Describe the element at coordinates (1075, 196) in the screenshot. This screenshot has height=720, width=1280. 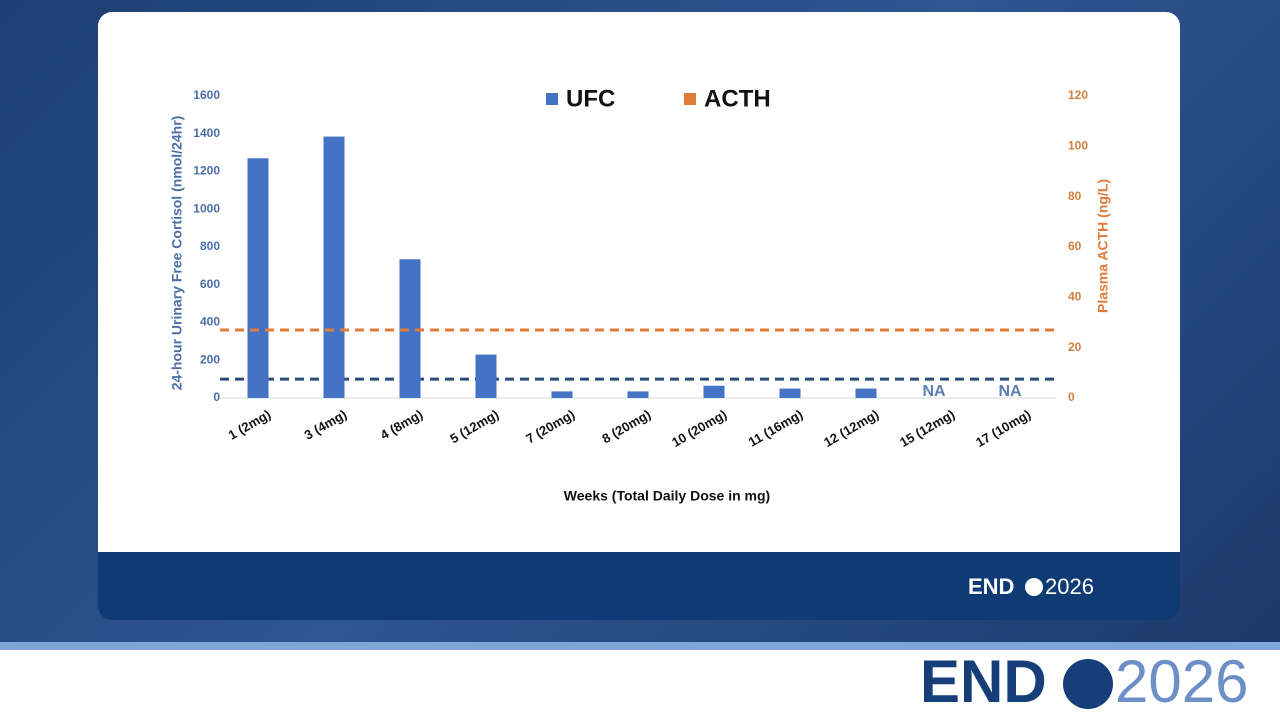
I see `y2-tick-label: 80` at that location.